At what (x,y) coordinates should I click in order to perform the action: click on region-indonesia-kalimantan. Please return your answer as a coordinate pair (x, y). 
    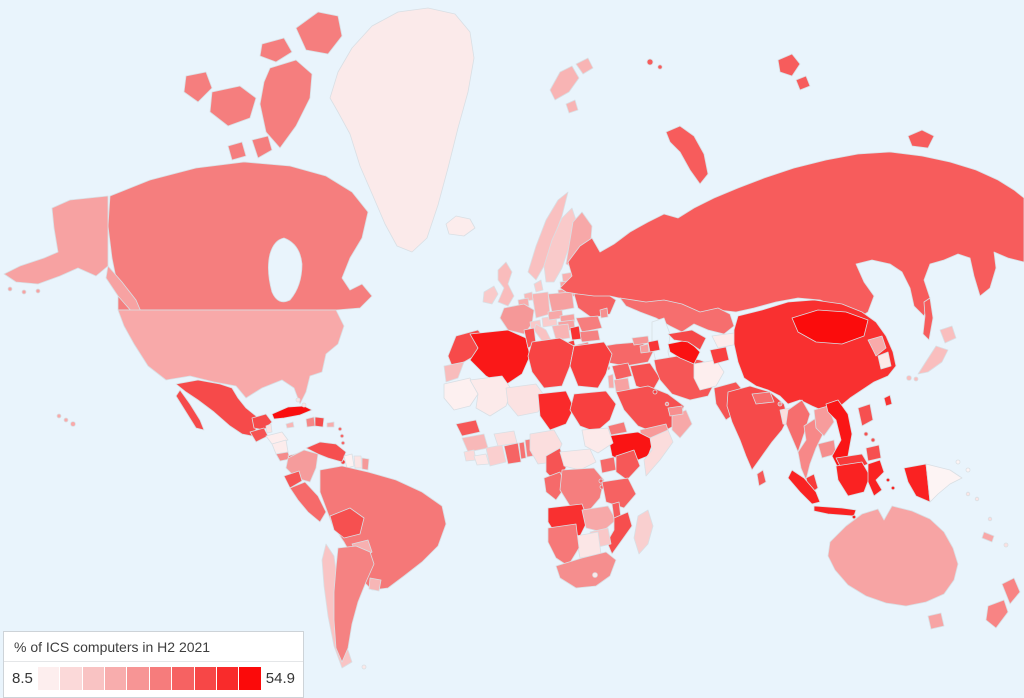
    Looking at the image, I should click on (853, 479).